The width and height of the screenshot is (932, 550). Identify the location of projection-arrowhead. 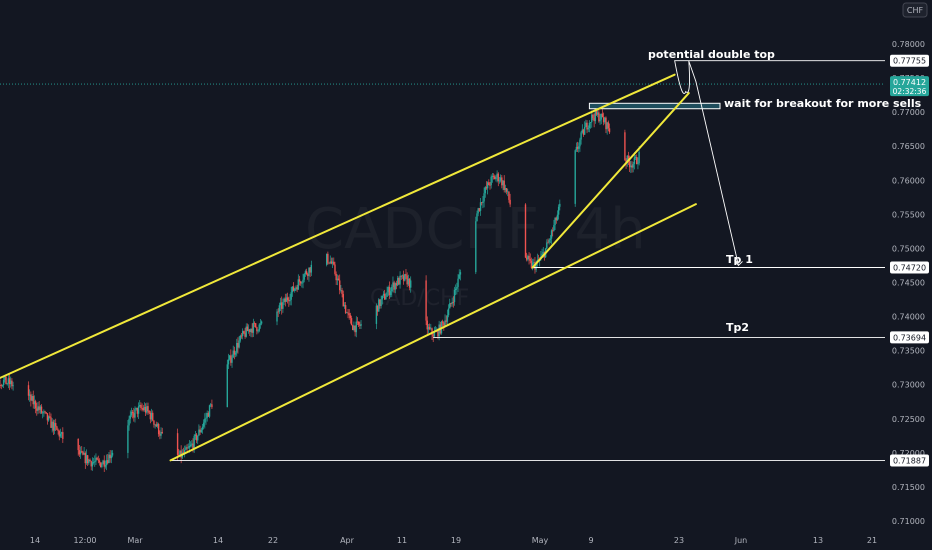
(738, 263).